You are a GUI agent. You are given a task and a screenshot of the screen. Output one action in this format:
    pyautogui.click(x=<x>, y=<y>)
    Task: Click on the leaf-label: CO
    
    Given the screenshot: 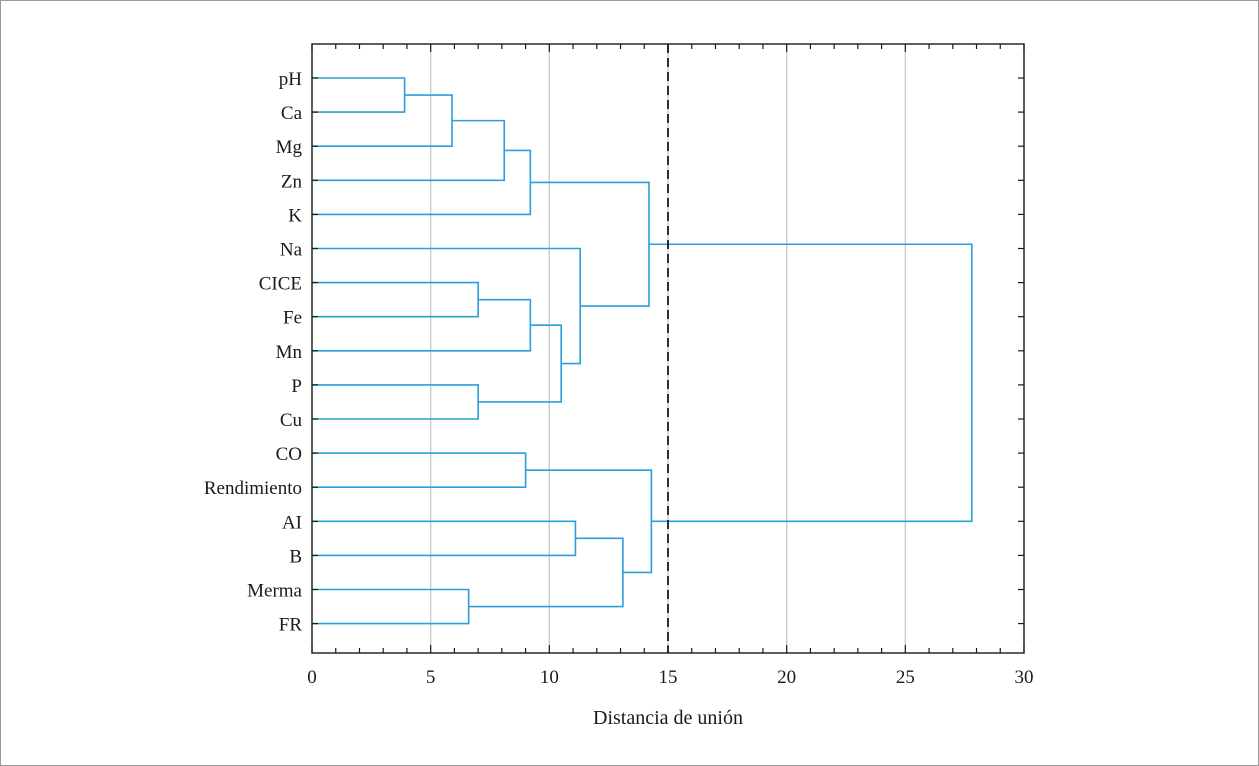 What is the action you would take?
    pyautogui.click(x=289, y=454)
    